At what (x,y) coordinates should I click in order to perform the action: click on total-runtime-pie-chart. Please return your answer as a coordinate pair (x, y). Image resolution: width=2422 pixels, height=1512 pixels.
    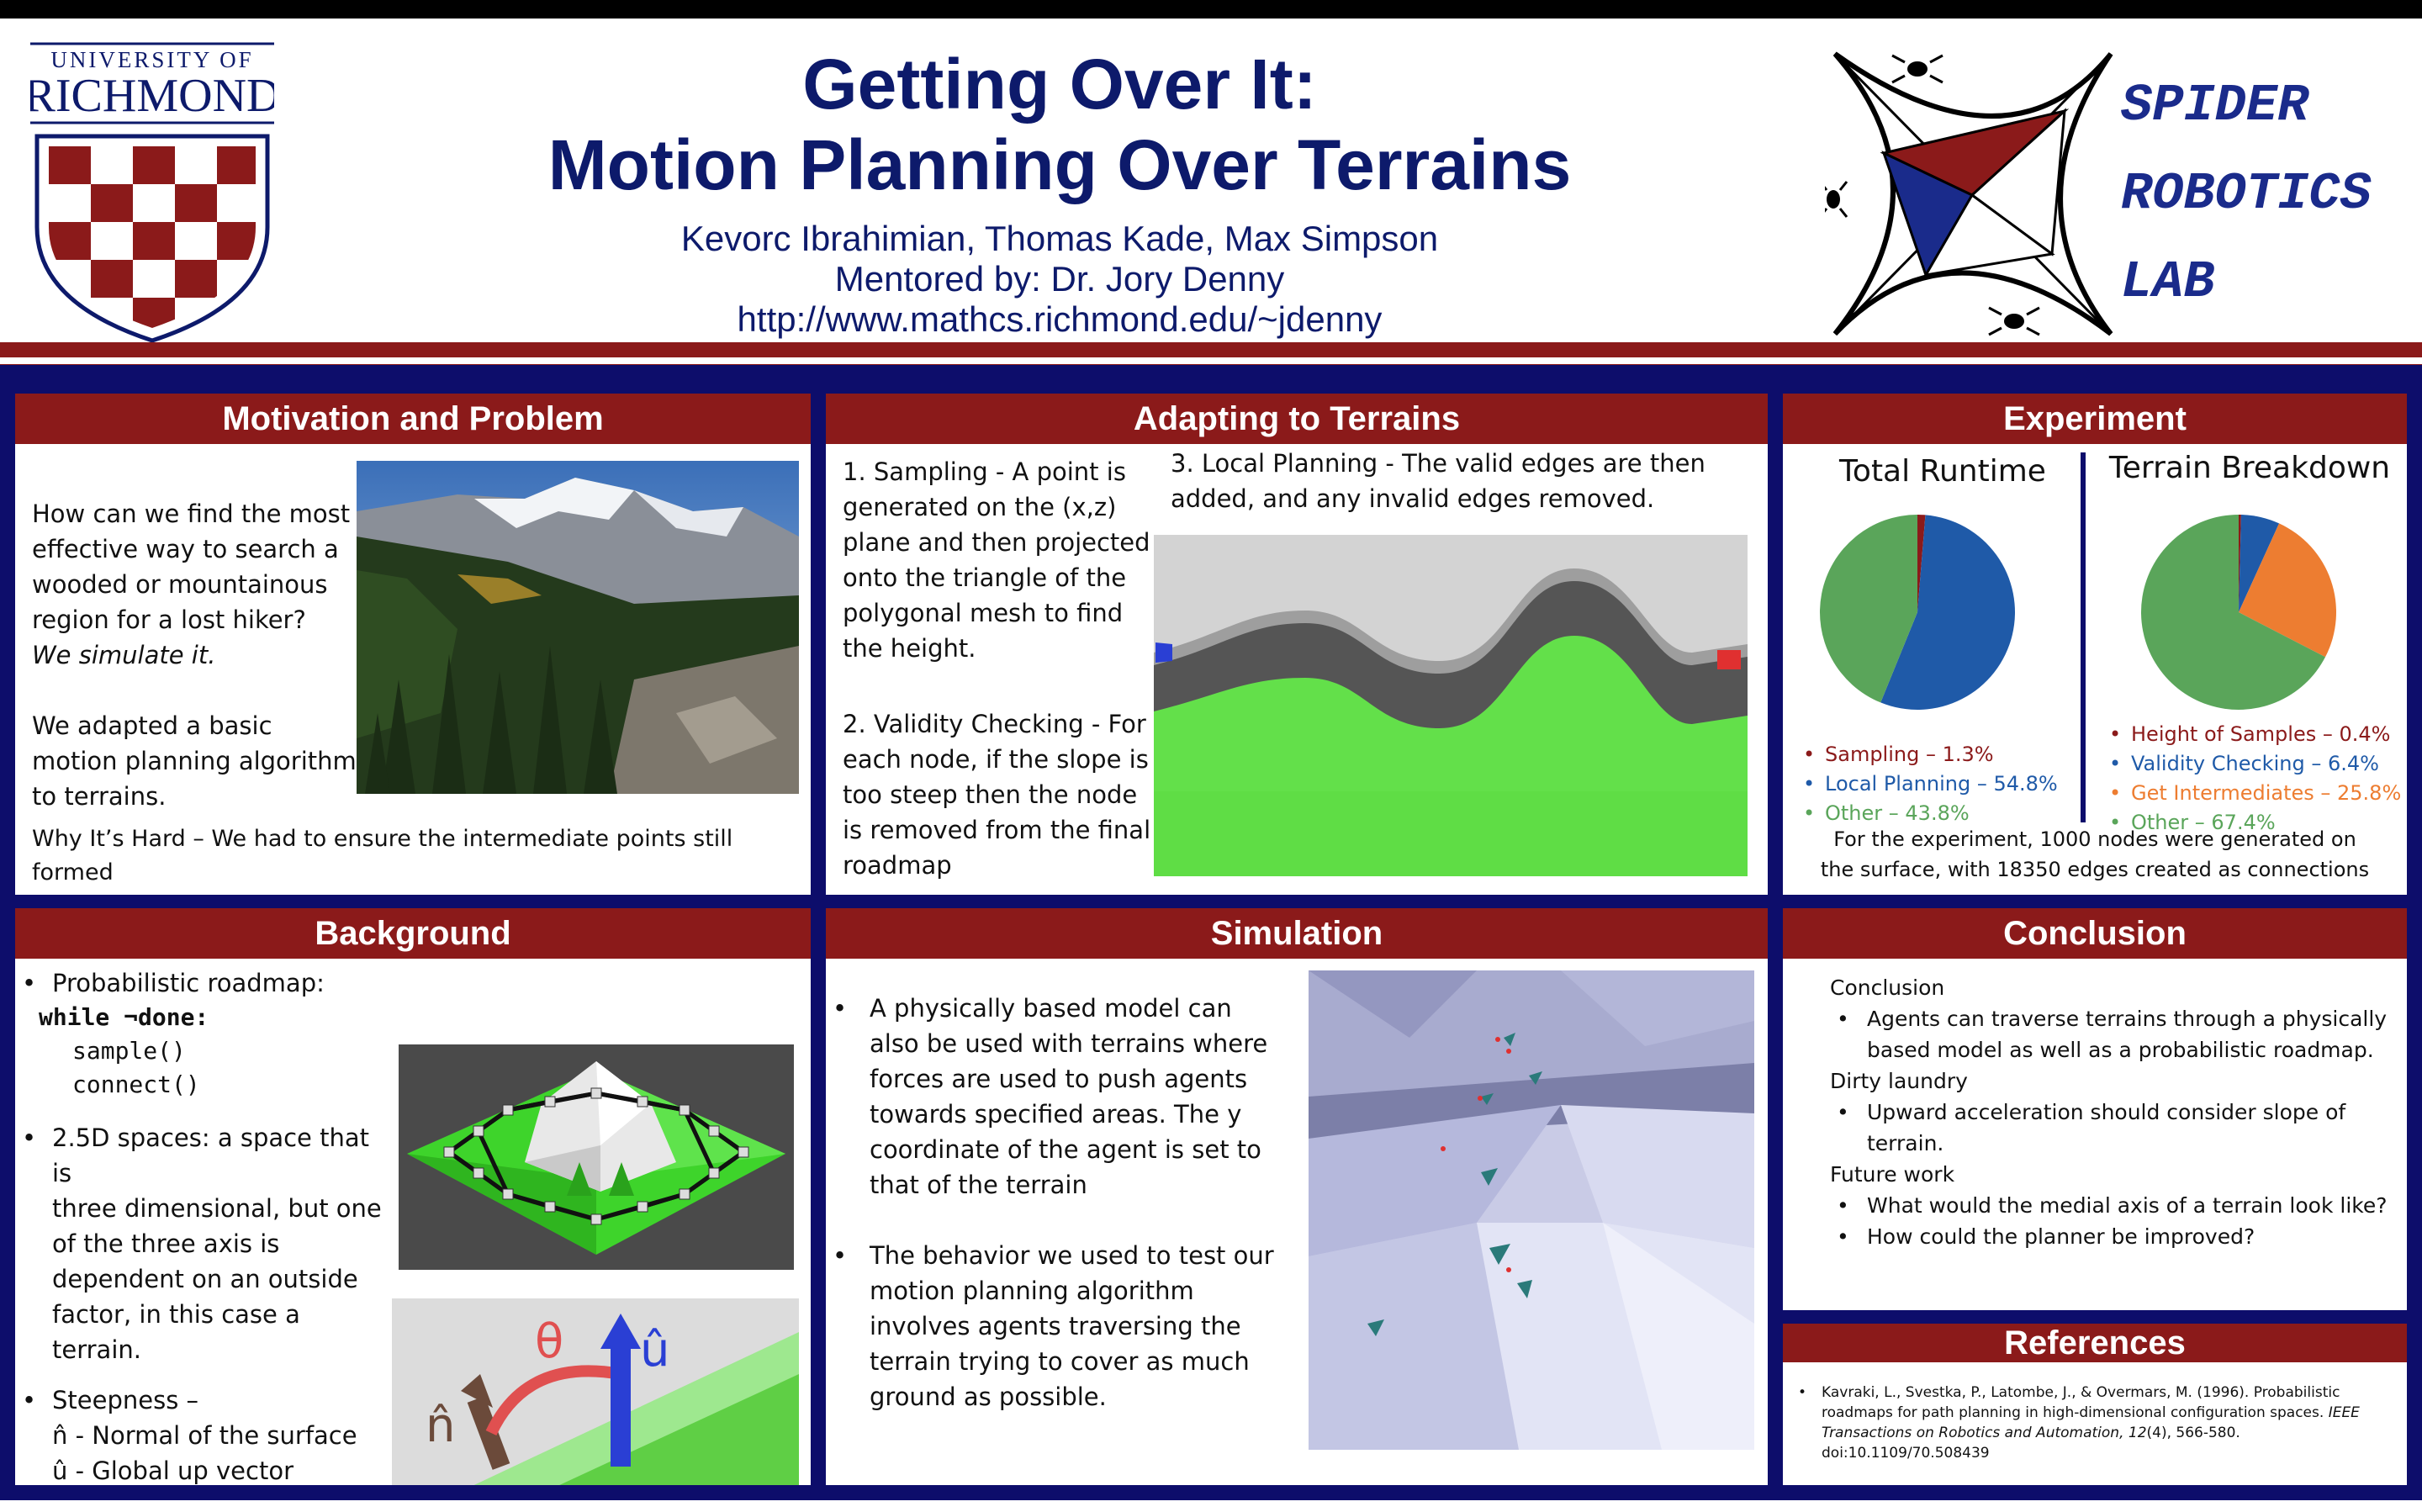
    Looking at the image, I should click on (1917, 612).